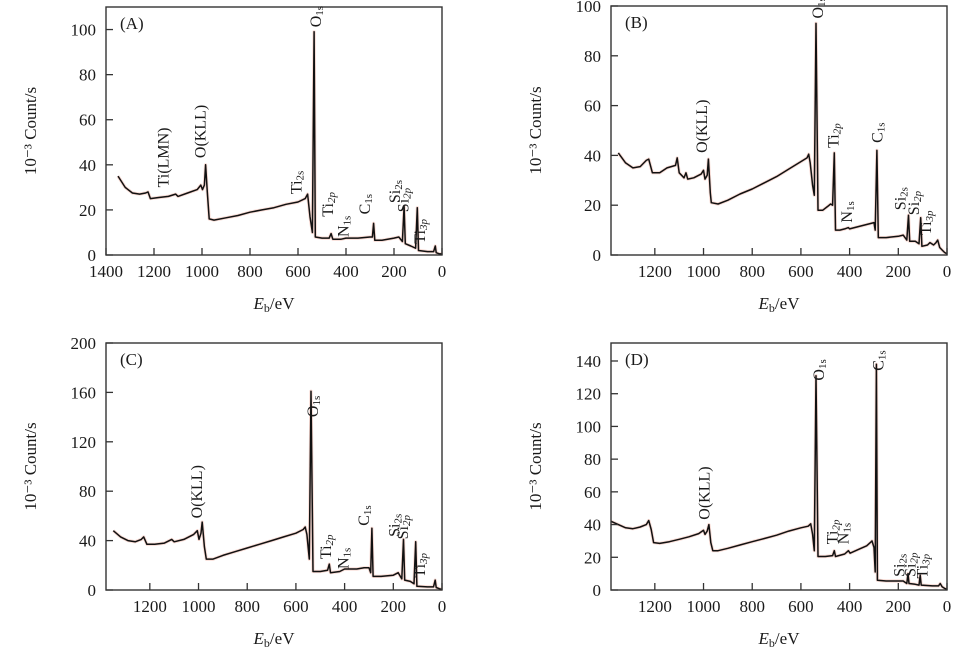 Image resolution: width=967 pixels, height=655 pixels. What do you see at coordinates (106, 271) in the screenshot?
I see `x-tick-label: 1400` at bounding box center [106, 271].